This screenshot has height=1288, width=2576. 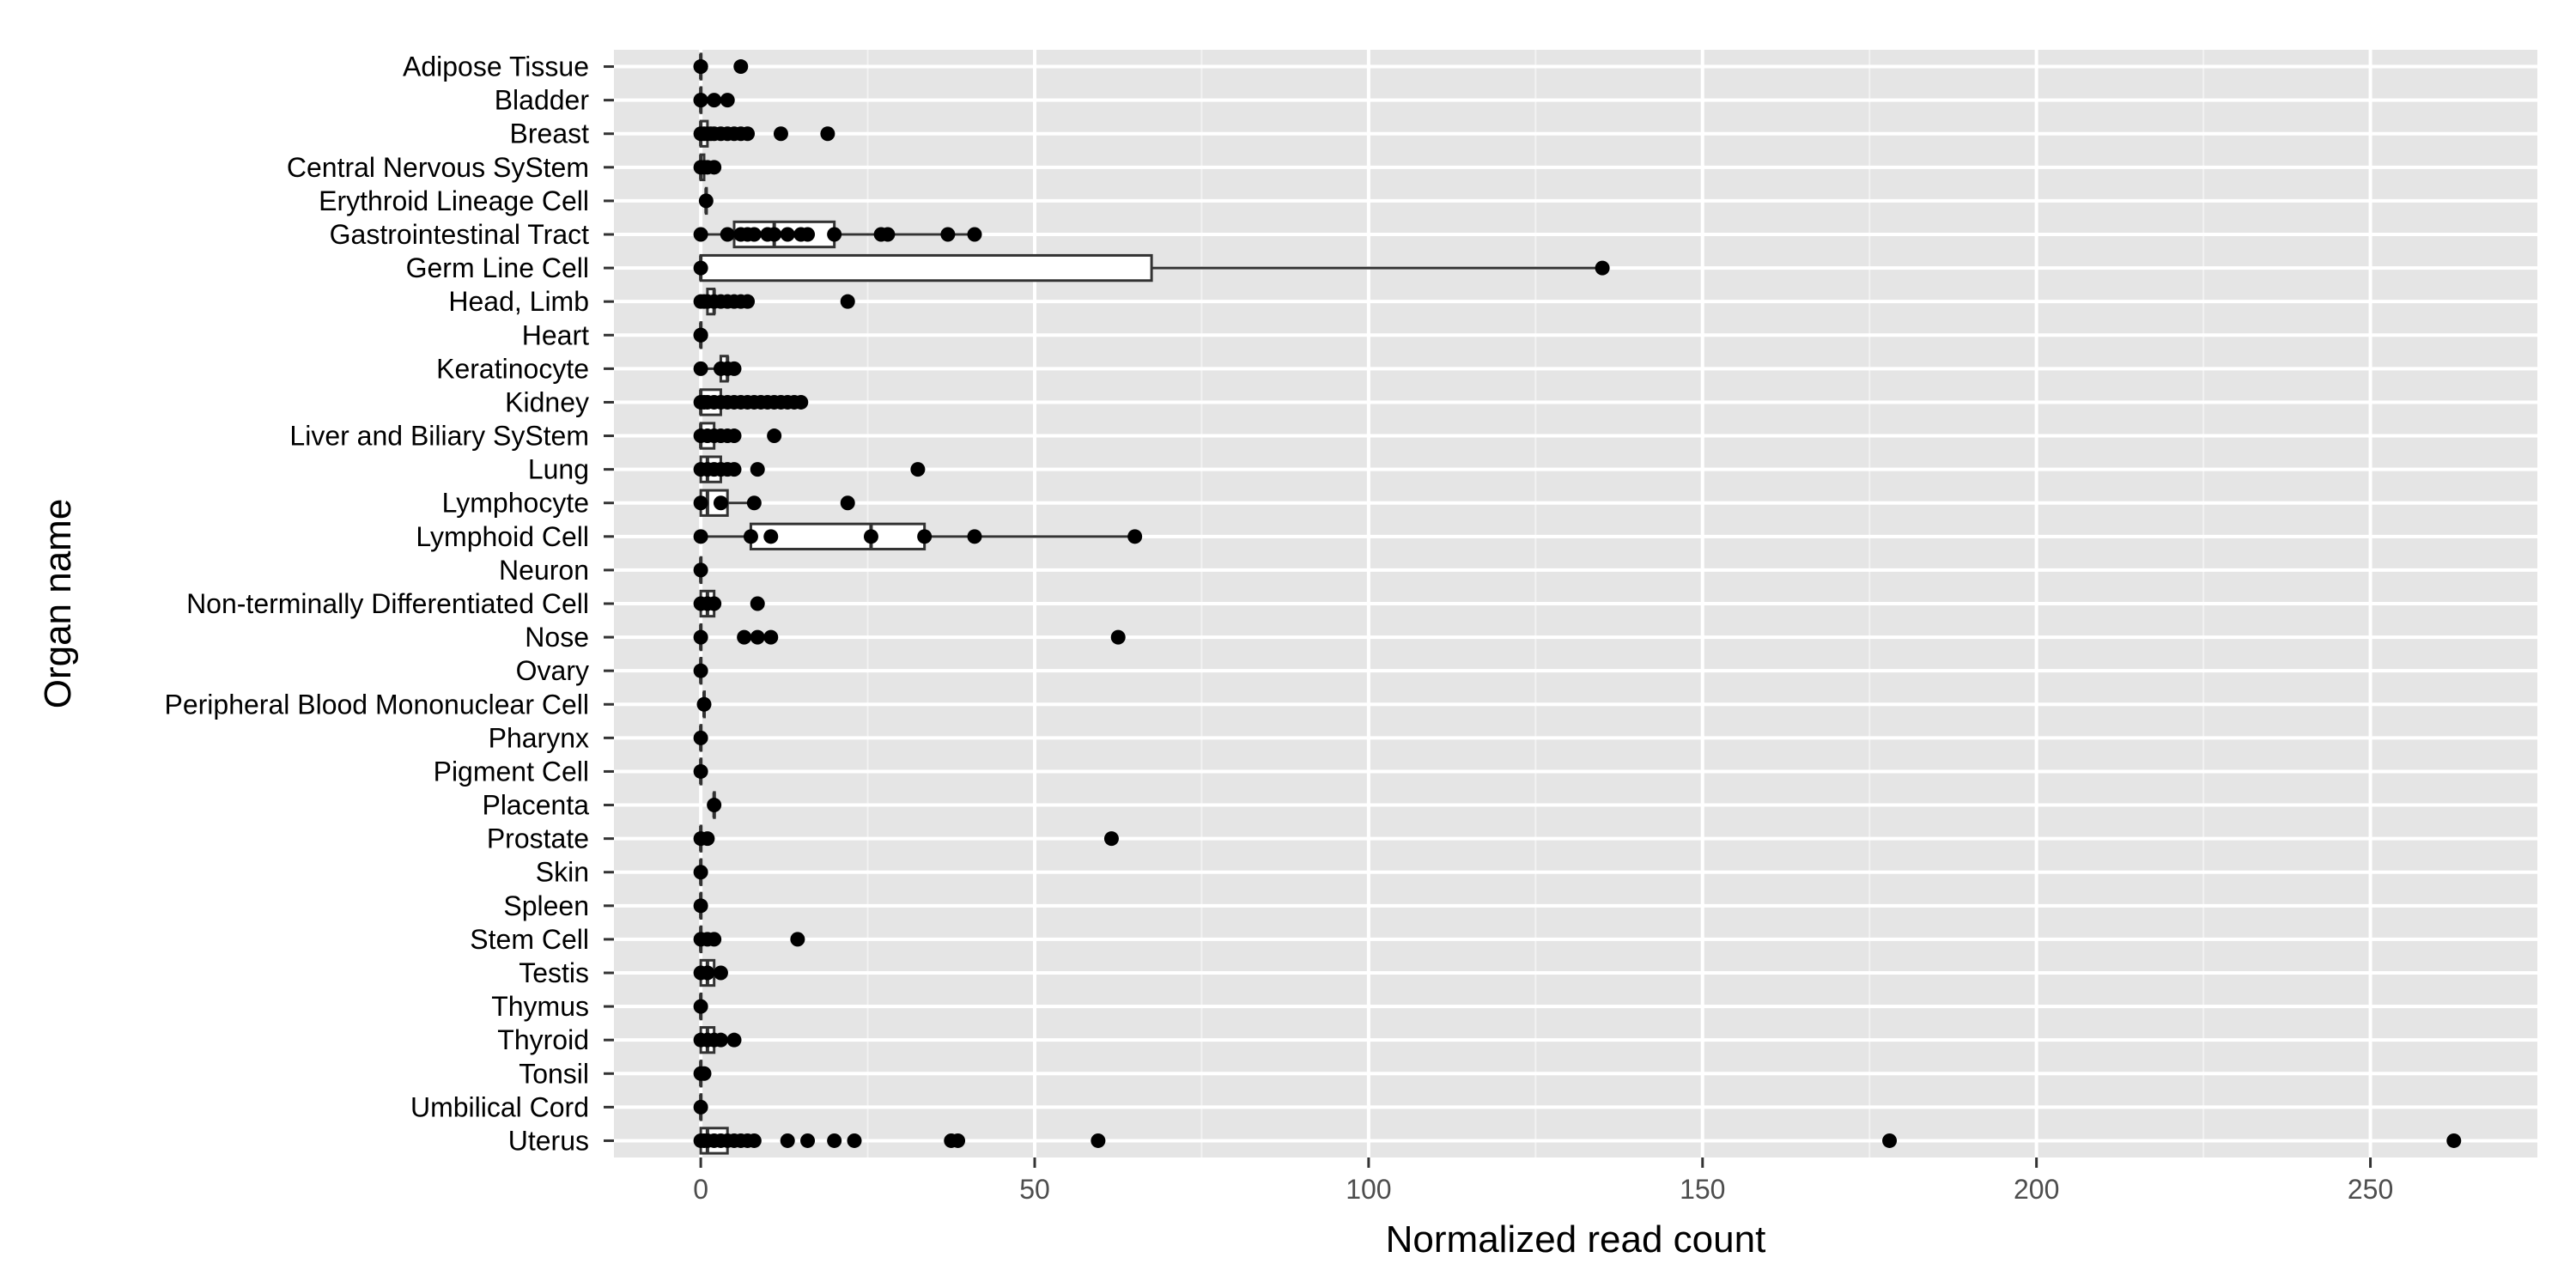 I want to click on x-tick-label: 50, so click(x=1034, y=1189).